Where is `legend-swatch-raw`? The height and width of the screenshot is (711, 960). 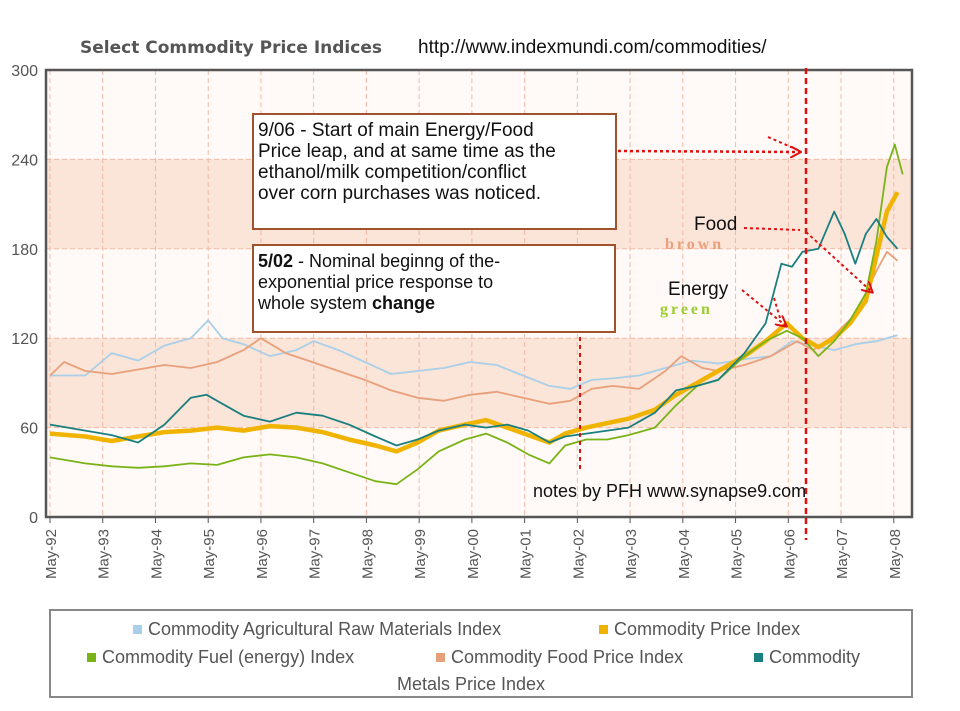 legend-swatch-raw is located at coordinates (137, 629).